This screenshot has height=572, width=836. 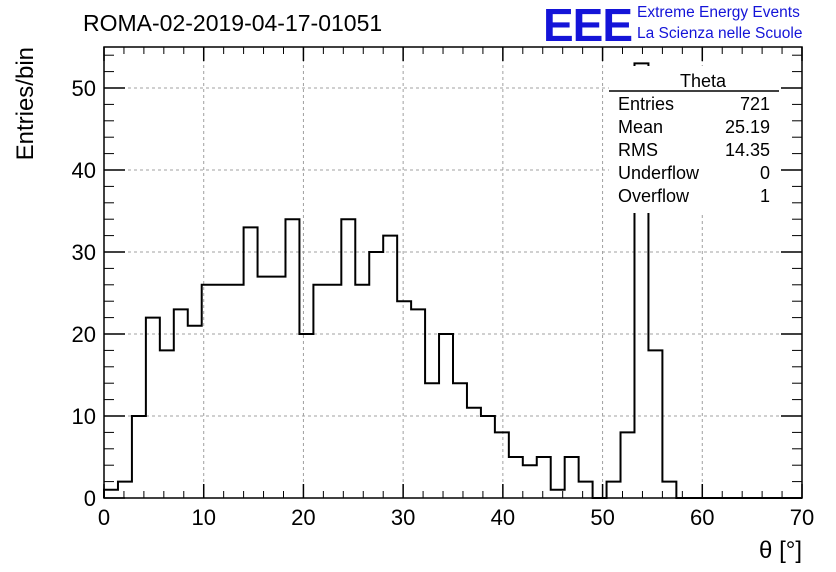 I want to click on plot-title: ROMA-02-2019-04-17-01051, so click(x=233, y=23).